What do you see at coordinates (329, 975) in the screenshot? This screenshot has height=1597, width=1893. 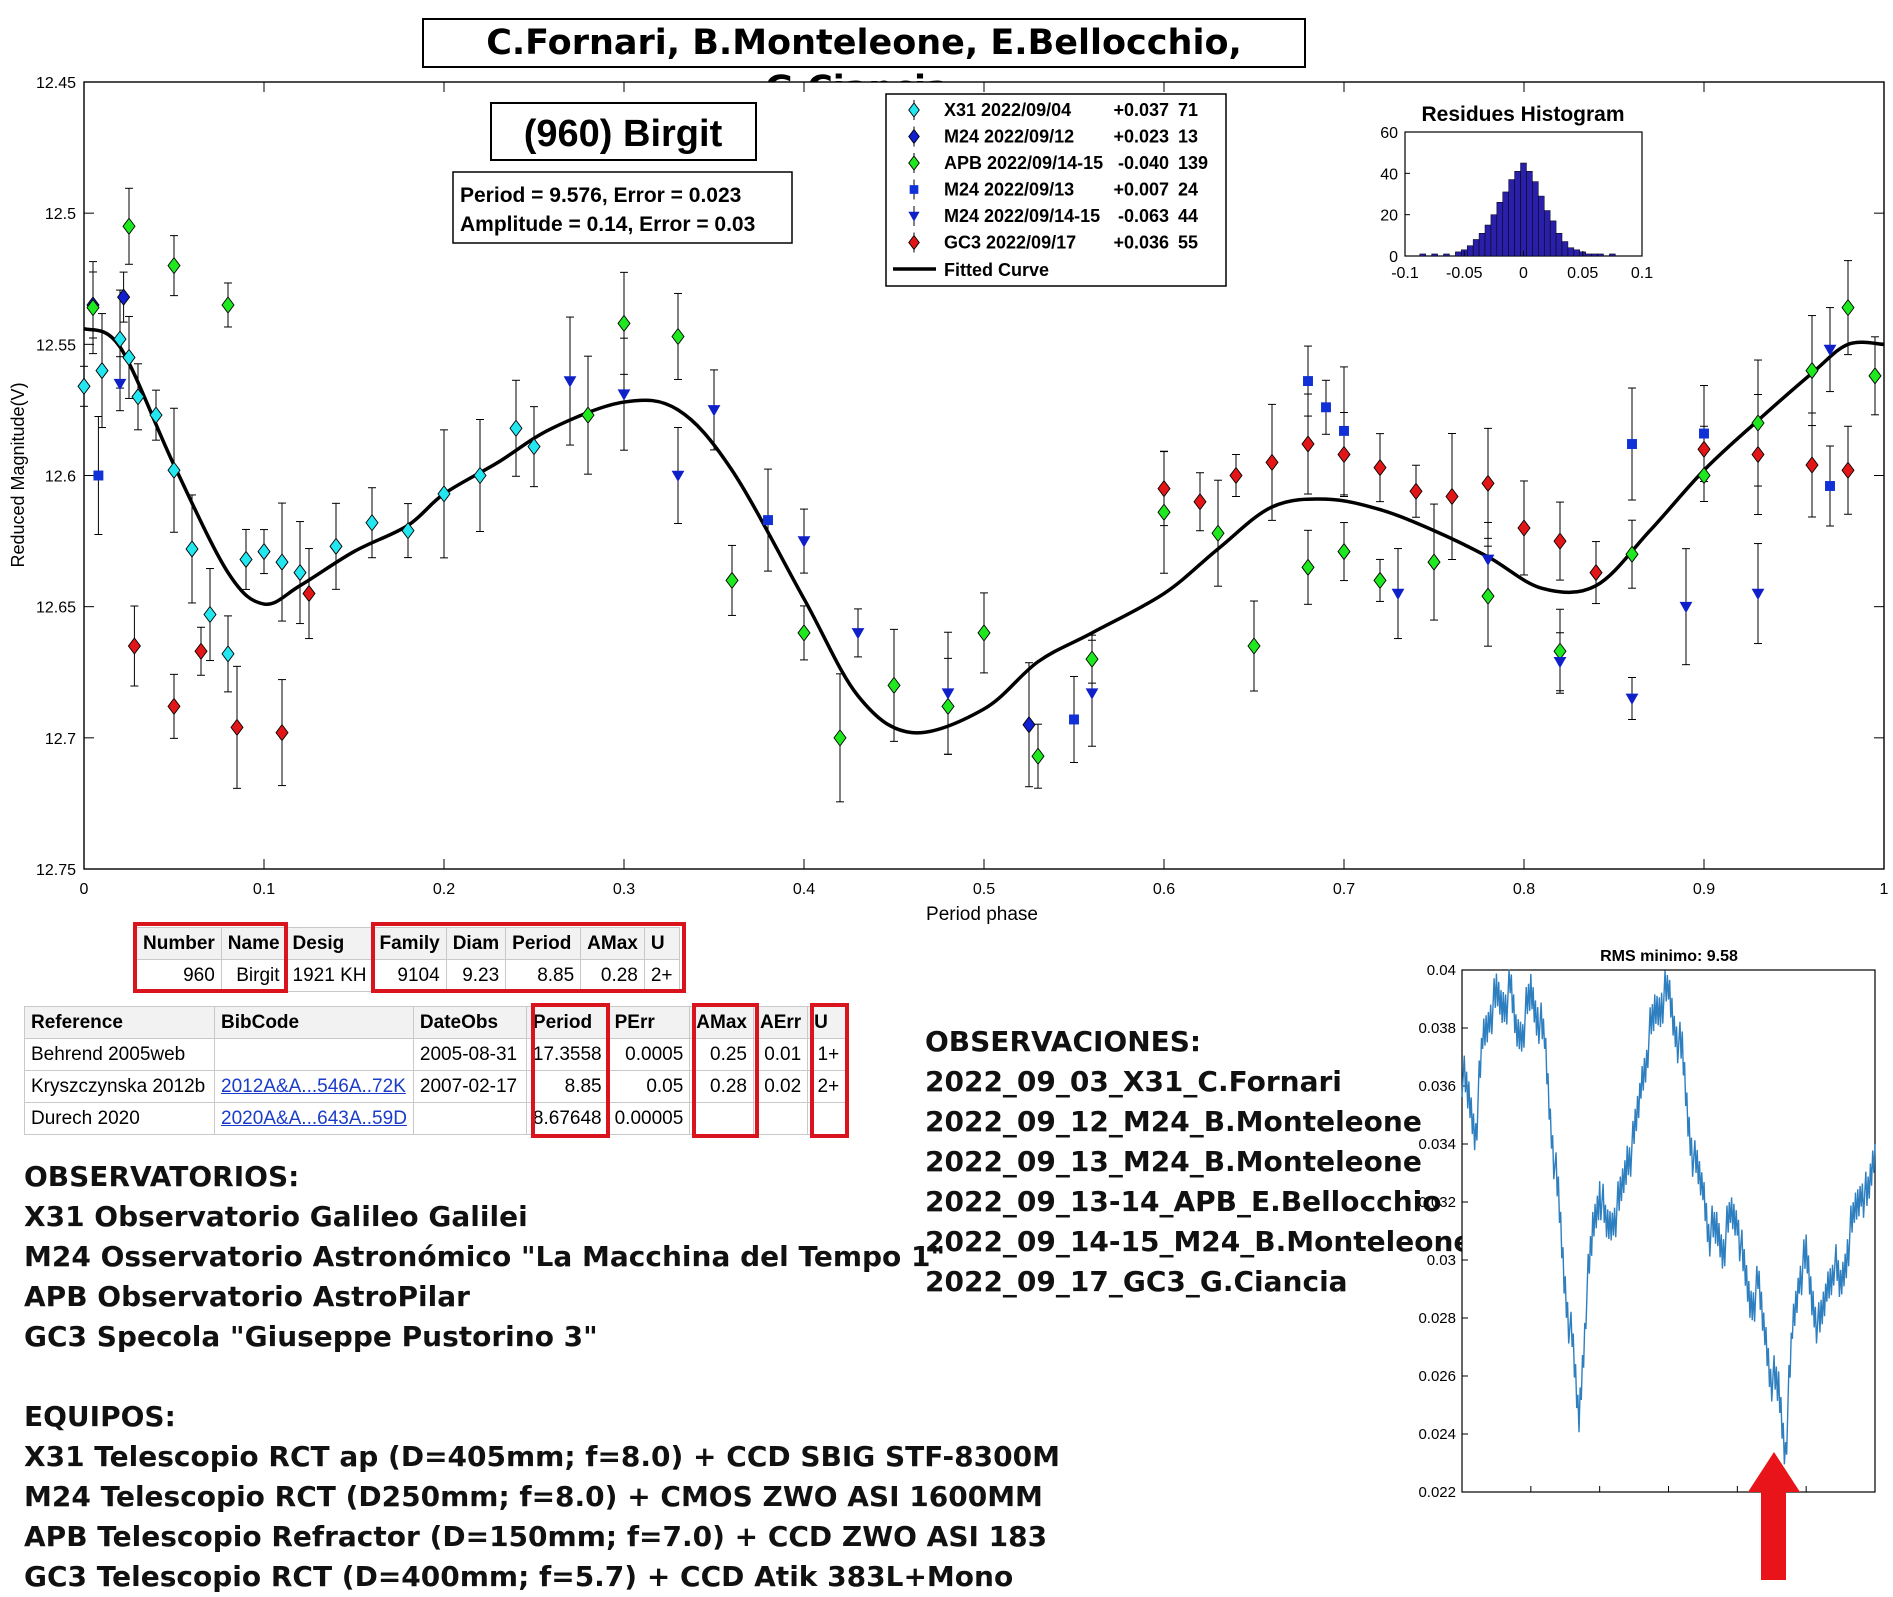 I see `cell: 1921 KH` at bounding box center [329, 975].